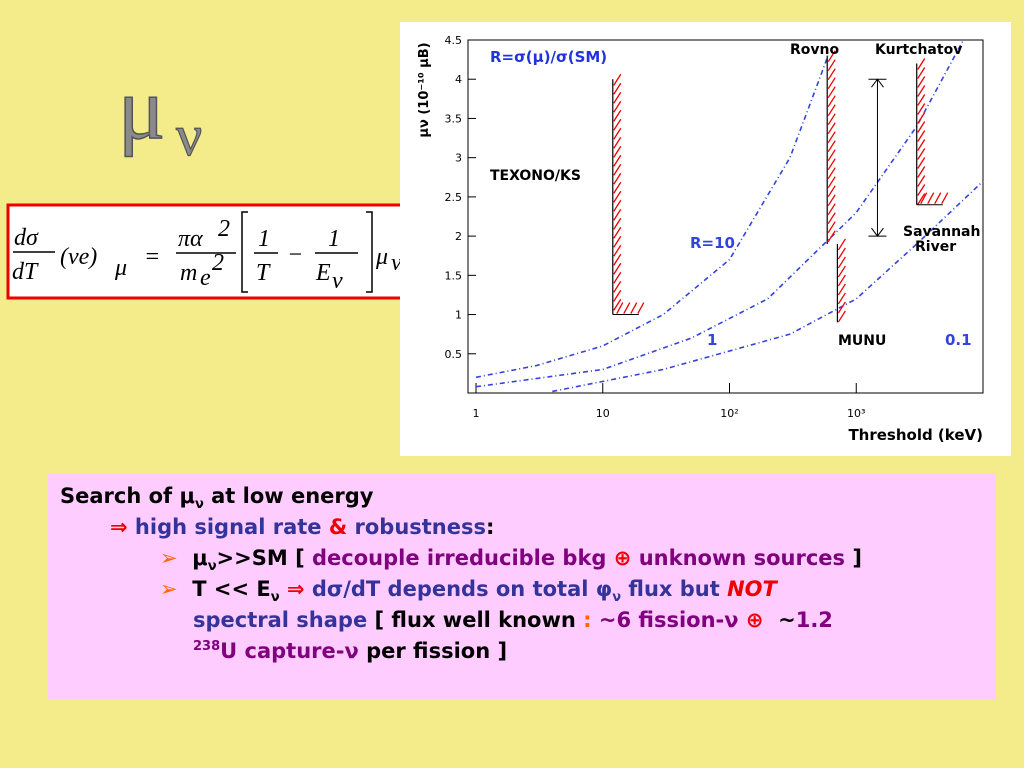  I want to click on y-tick-label: 0.5, so click(454, 354).